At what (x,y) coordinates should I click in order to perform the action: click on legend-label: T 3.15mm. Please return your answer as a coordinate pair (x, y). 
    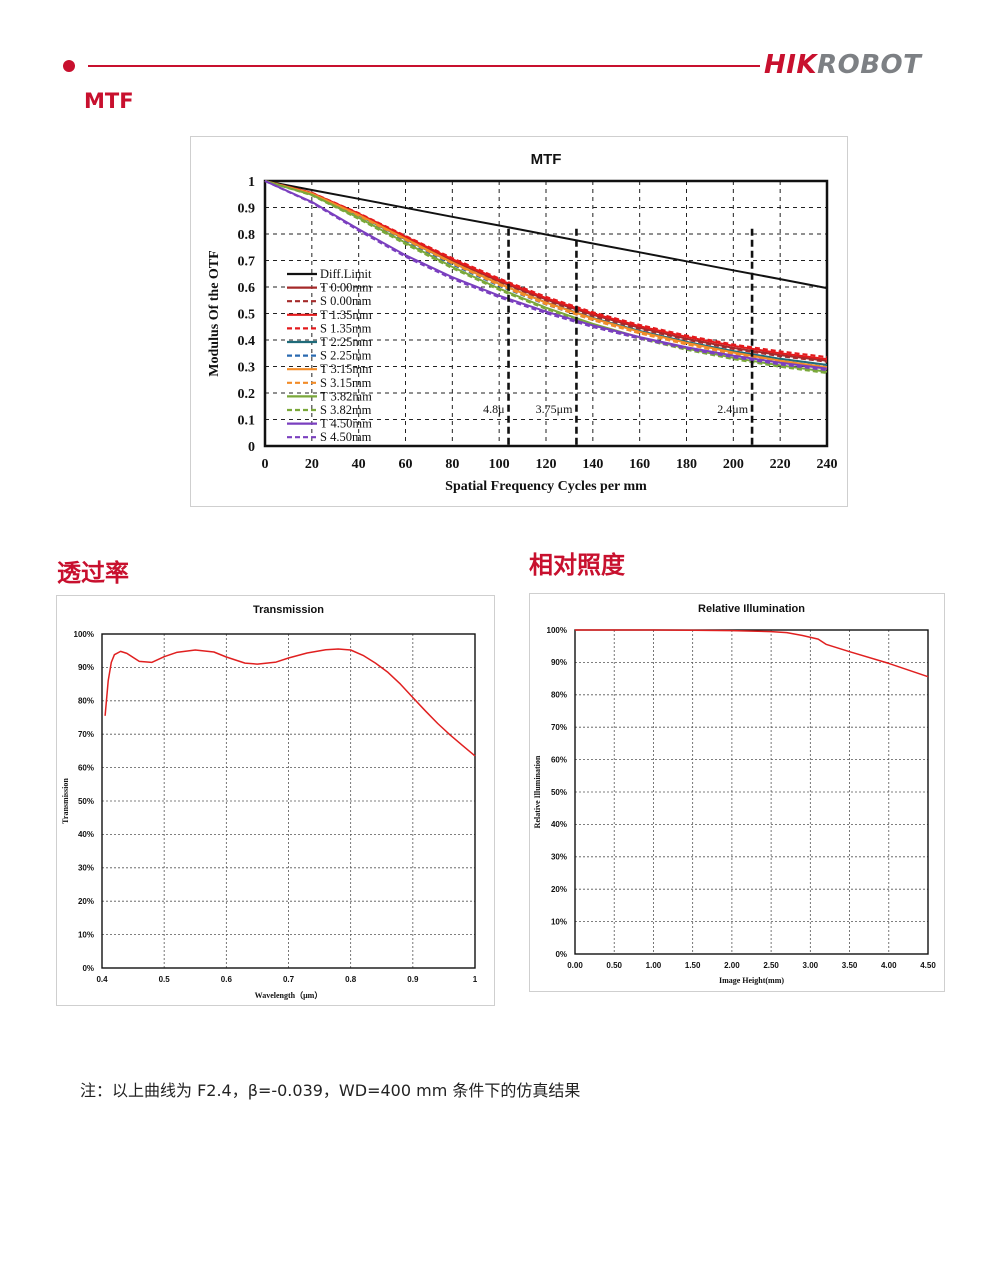
    Looking at the image, I should click on (346, 369).